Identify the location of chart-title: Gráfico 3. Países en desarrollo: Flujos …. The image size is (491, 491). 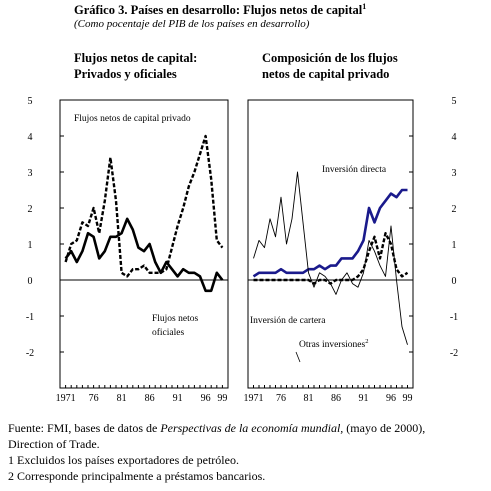
(220, 10).